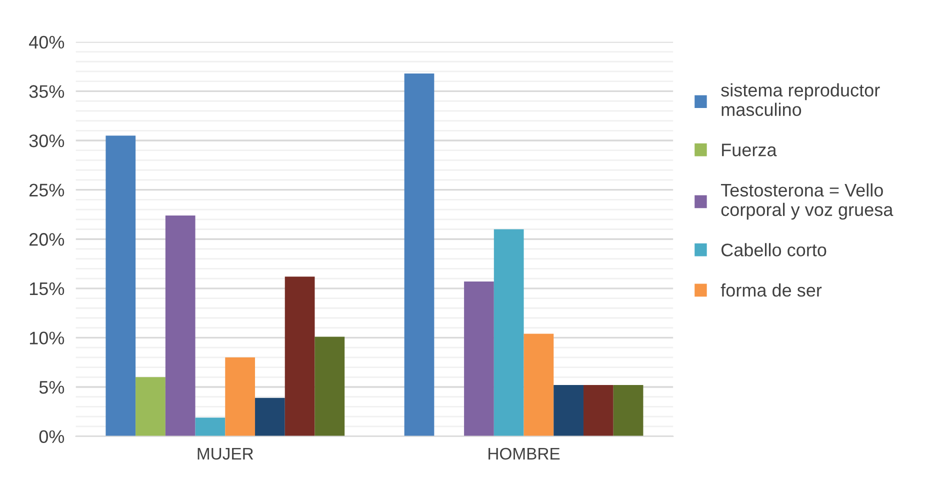 The width and height of the screenshot is (948, 493). What do you see at coordinates (524, 454) in the screenshot?
I see `x-tick-label: HOMBRE` at bounding box center [524, 454].